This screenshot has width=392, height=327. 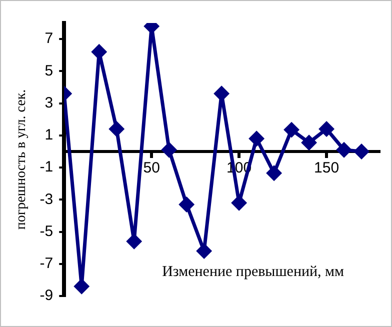 I want to click on y-tick-label: -5, so click(x=47, y=231).